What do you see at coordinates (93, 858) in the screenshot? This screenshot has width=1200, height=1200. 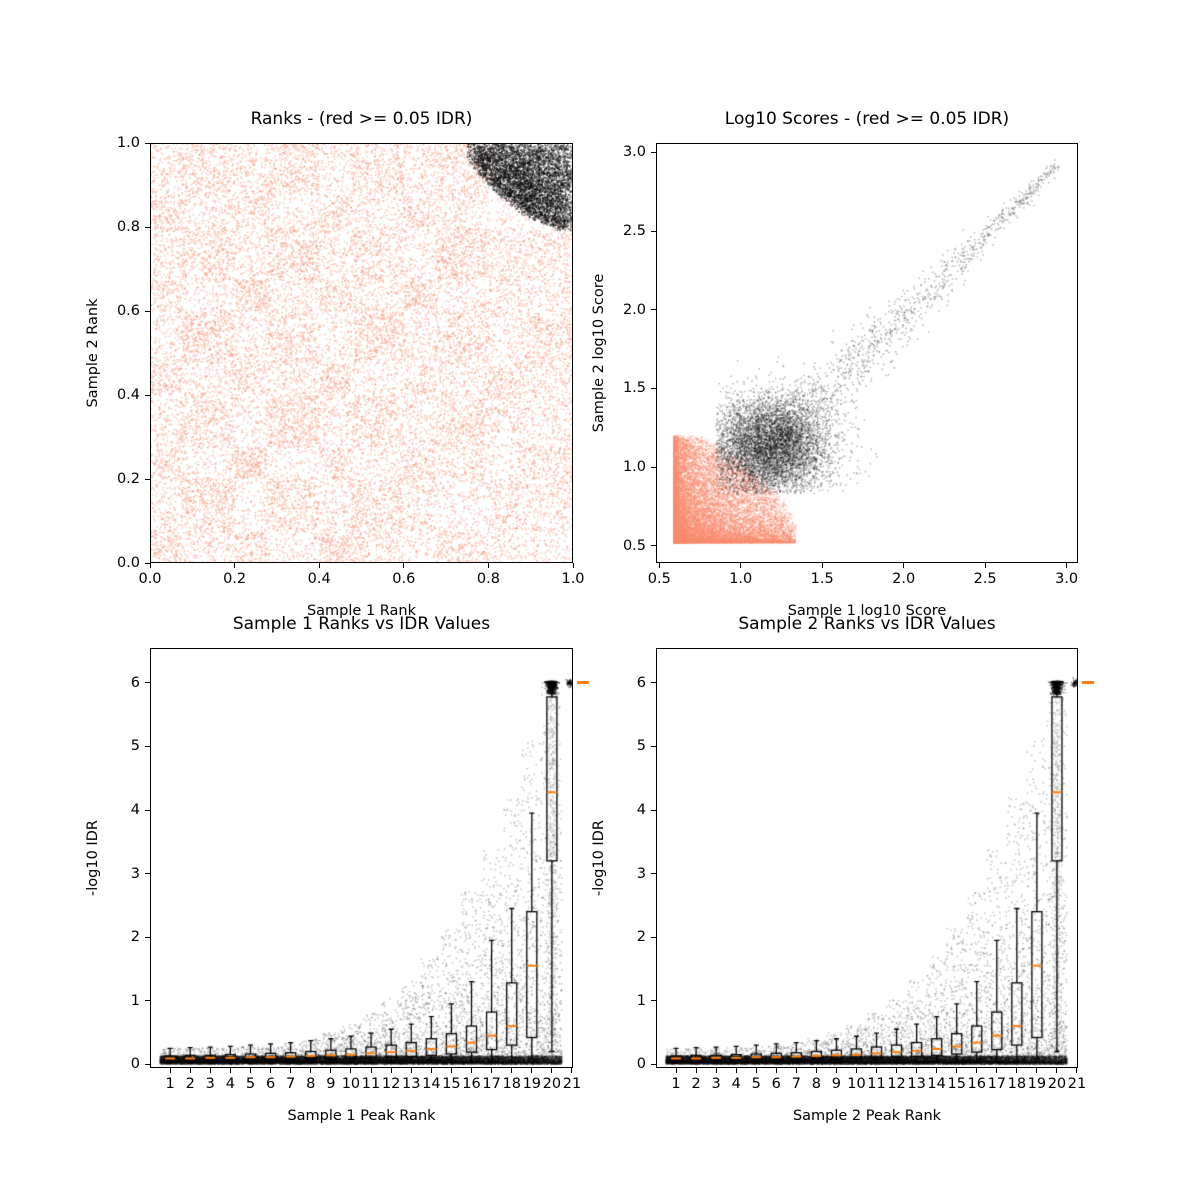 I see `y-axis-label: -log10 IDR` at bounding box center [93, 858].